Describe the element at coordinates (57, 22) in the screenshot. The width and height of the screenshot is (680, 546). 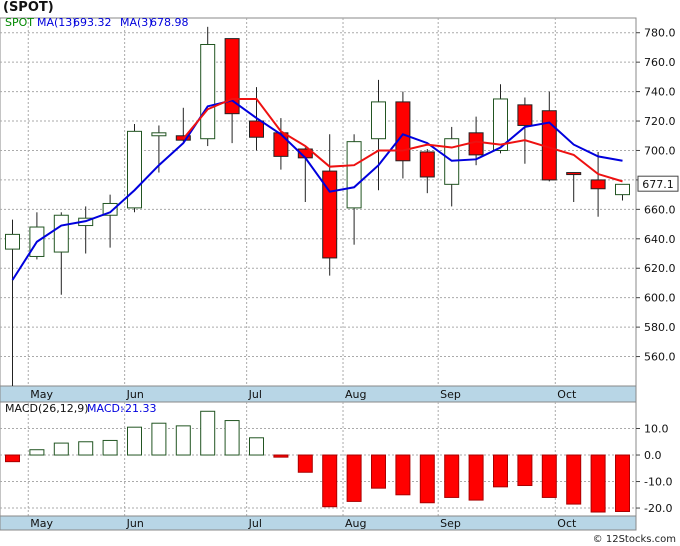
I see `legend-ma13-label: MA(13)` at that location.